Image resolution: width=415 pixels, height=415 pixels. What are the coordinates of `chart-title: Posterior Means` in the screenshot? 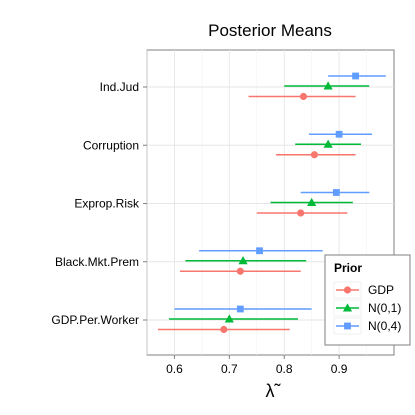 It's located at (270, 30).